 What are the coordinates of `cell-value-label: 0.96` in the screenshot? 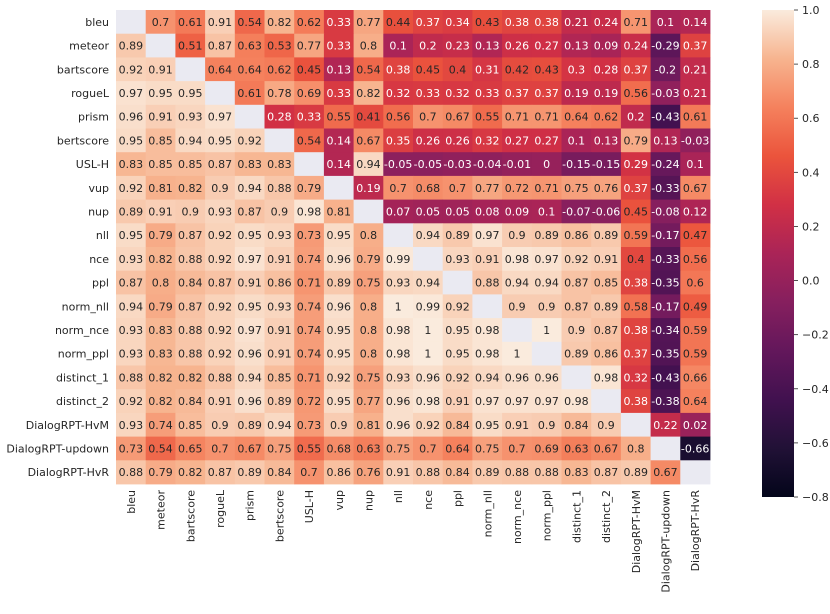 It's located at (339, 306).